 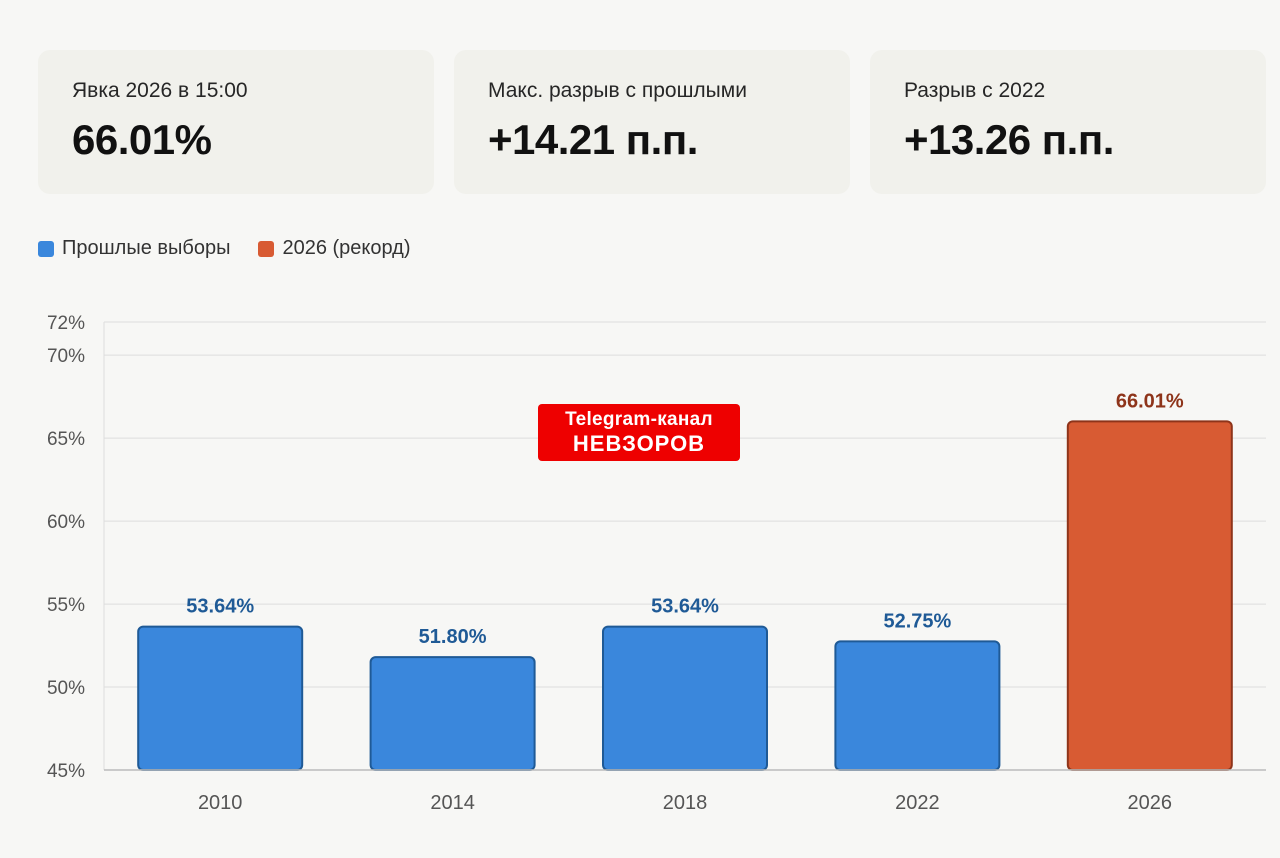 What do you see at coordinates (66, 605) in the screenshot?
I see `y-tick-label: 55%` at bounding box center [66, 605].